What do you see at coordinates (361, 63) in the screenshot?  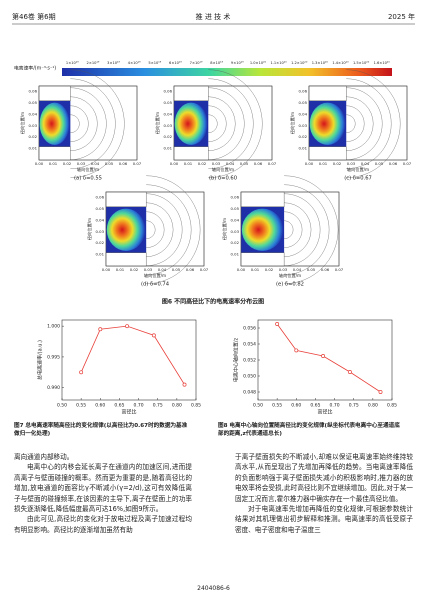 I see `colorbar-label: 1.5×10²⁰` at bounding box center [361, 63].